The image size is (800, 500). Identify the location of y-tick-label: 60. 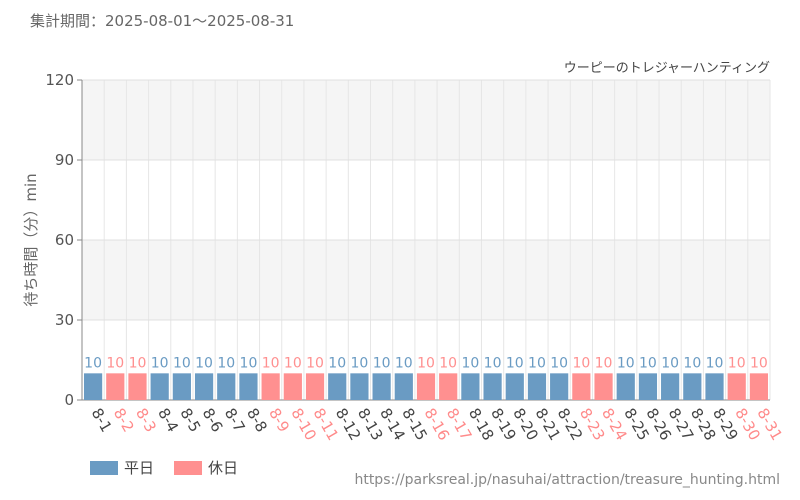
(64, 240).